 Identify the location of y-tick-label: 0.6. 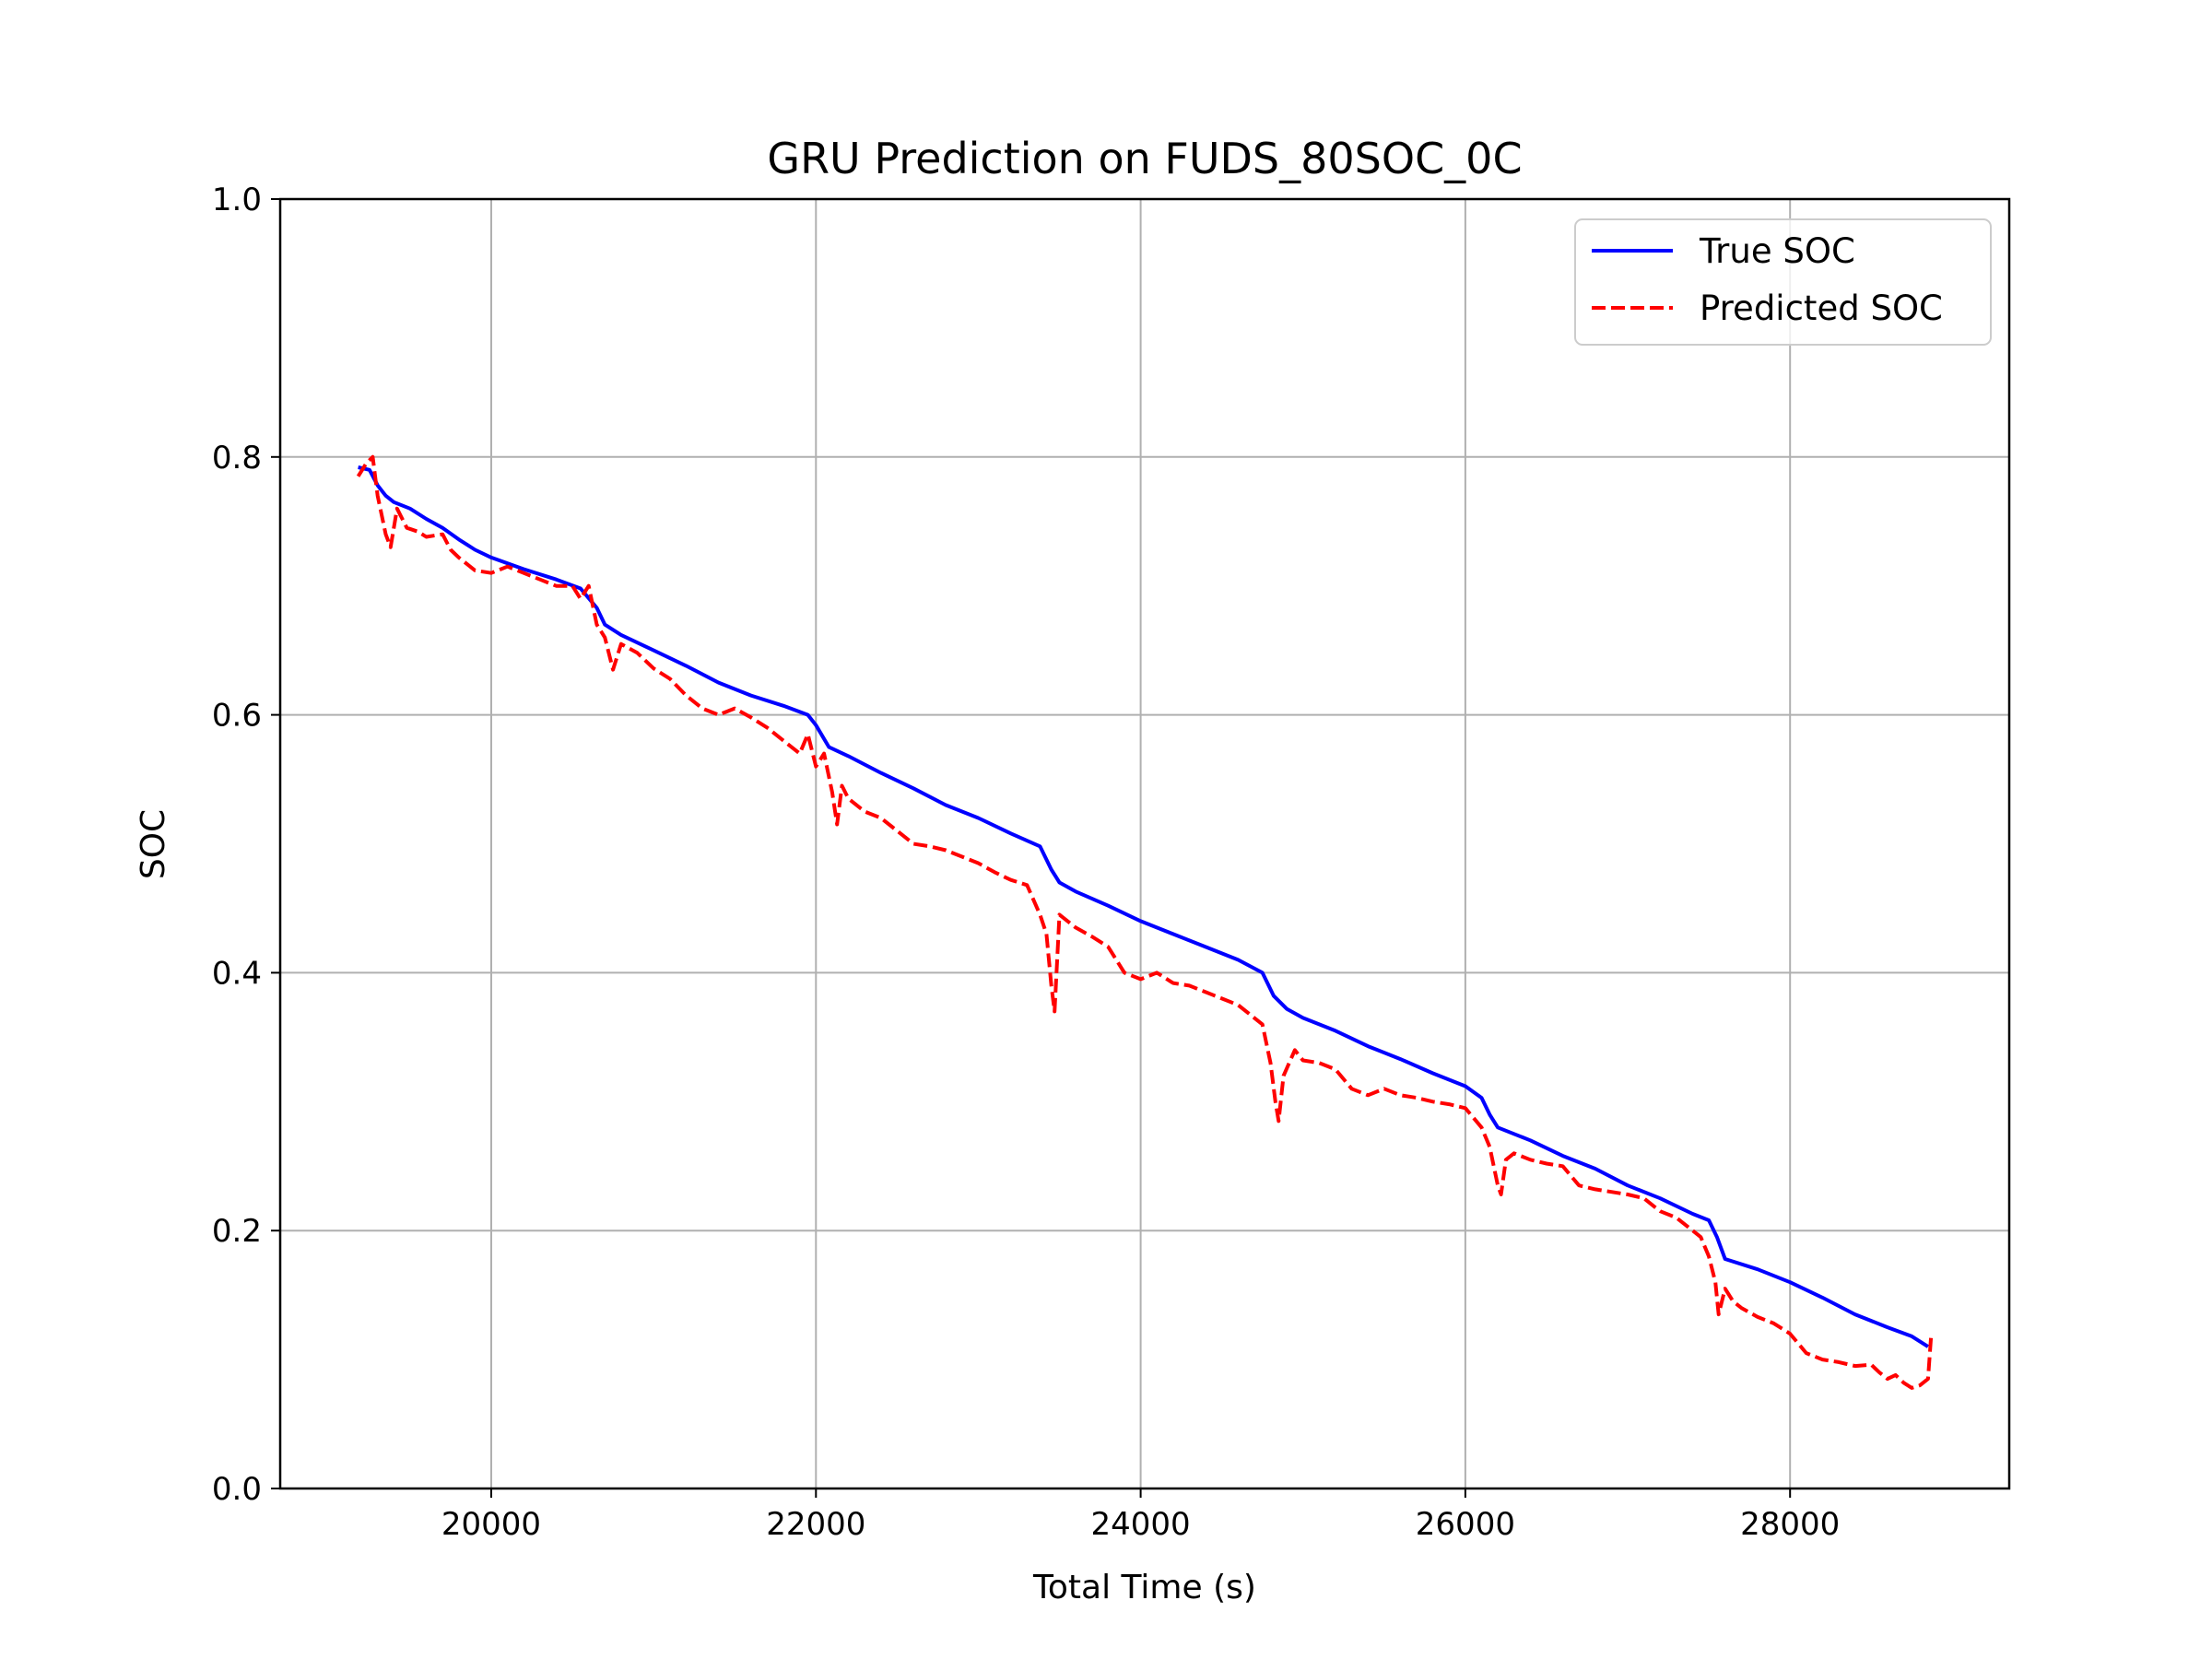
(237, 716).